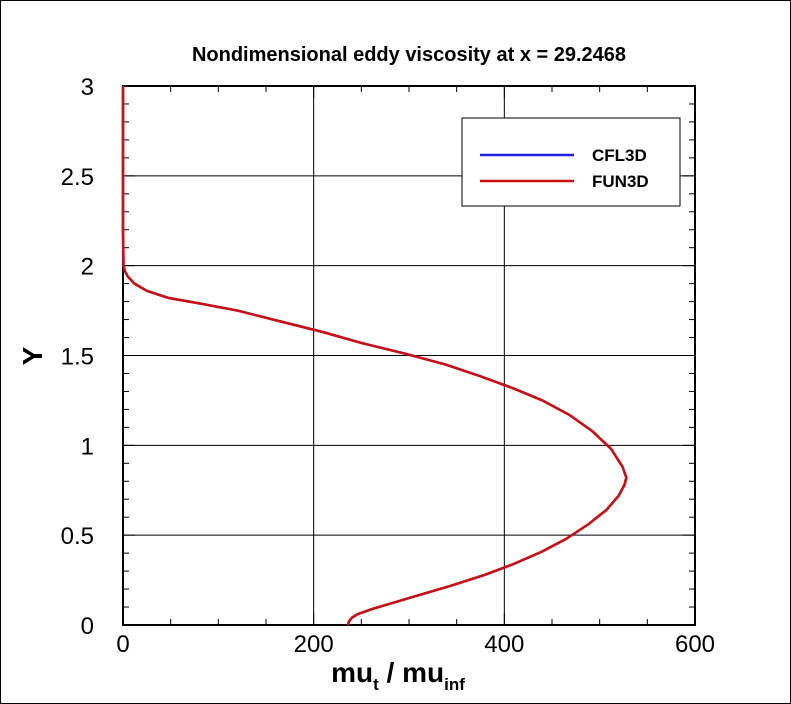  What do you see at coordinates (376, 684) in the screenshot?
I see `x-axis-label-sub1: t` at bounding box center [376, 684].